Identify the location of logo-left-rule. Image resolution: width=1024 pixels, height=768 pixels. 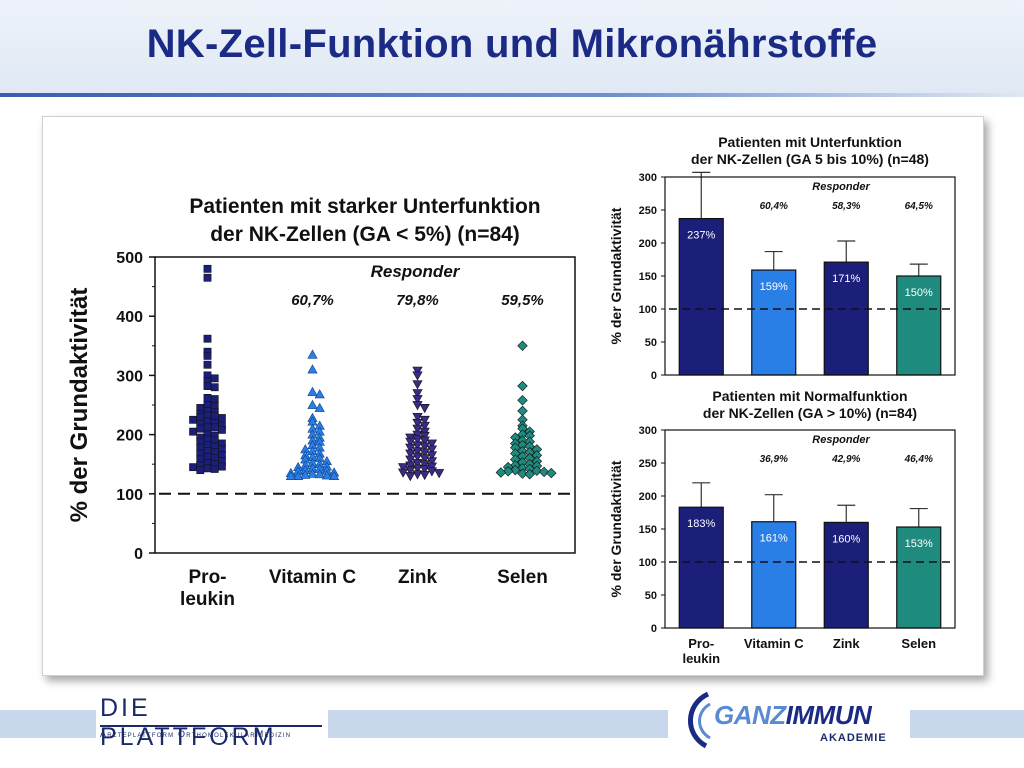
(211, 726).